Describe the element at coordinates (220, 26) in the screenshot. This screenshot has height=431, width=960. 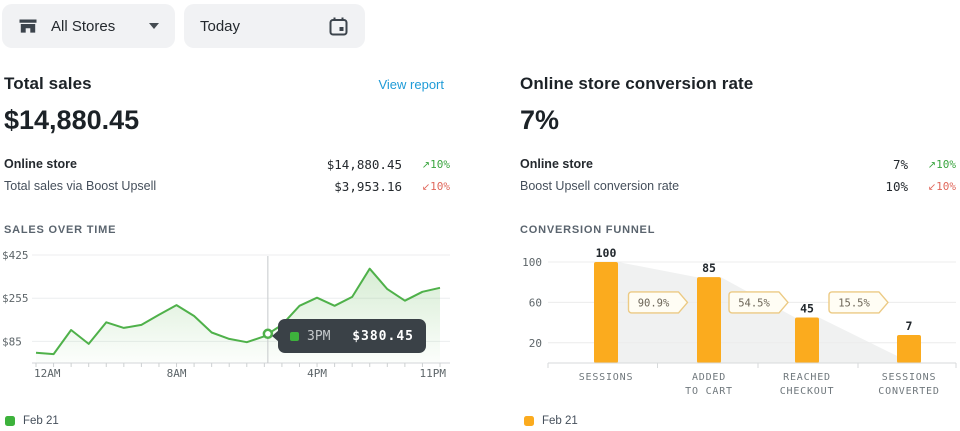
I see `date-selector-label: Today` at that location.